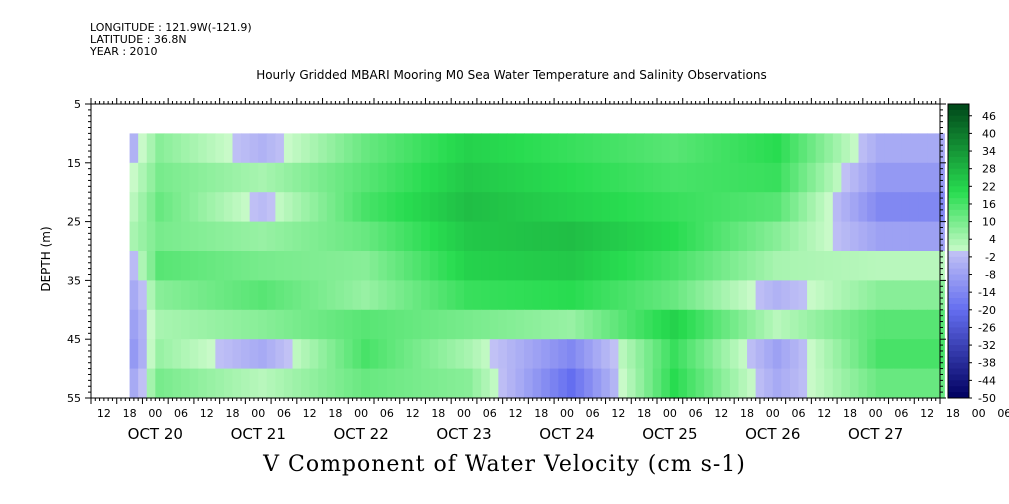 The width and height of the screenshot is (1009, 504). Describe the element at coordinates (124, 51) in the screenshot. I see `year-label: YEAR : 2010` at that location.